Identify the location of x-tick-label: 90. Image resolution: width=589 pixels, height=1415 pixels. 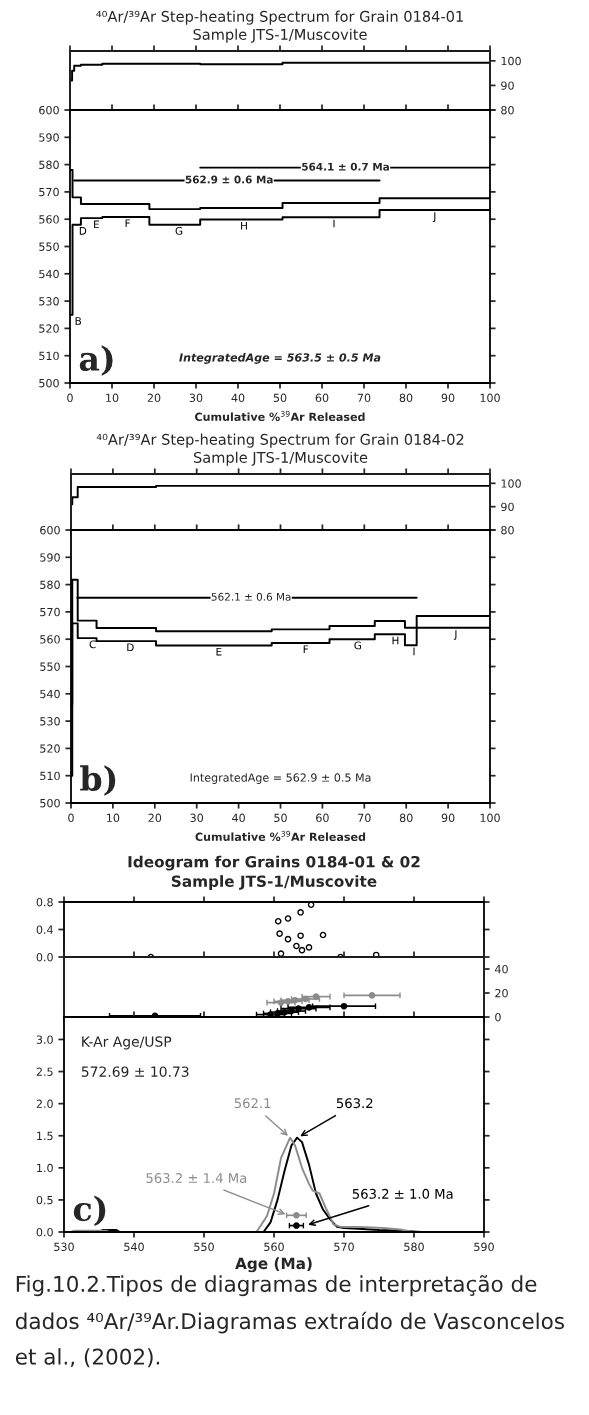
(448, 398).